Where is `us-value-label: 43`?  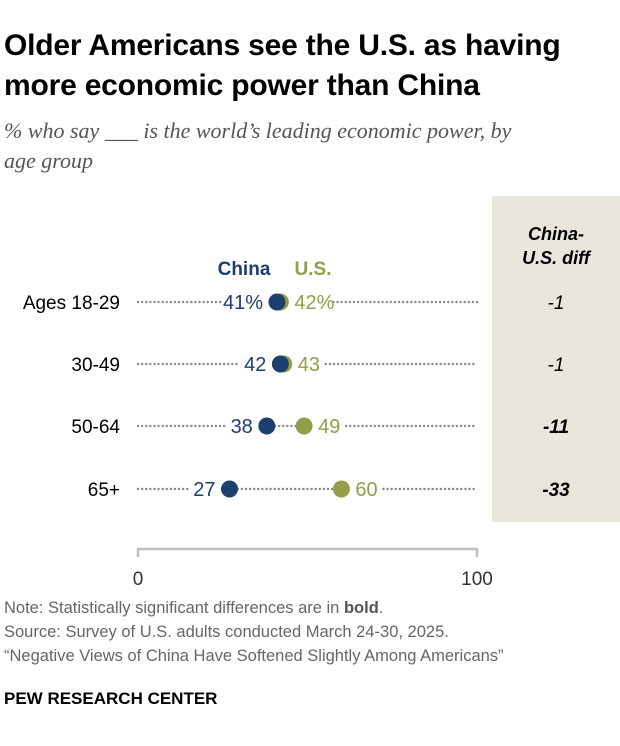
us-value-label: 43 is located at coordinates (309, 365).